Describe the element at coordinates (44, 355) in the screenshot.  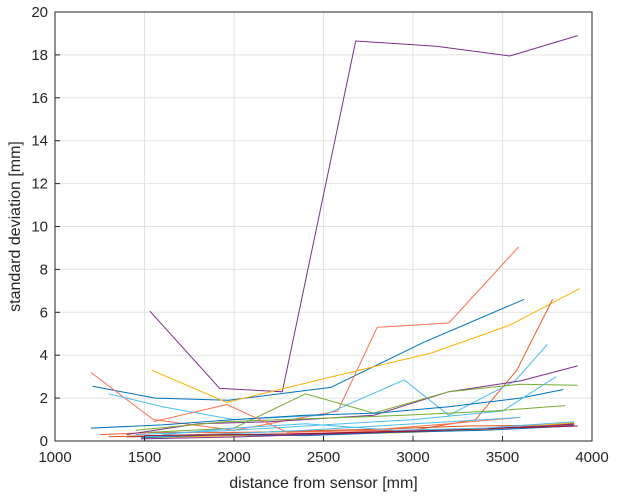
I see `y-tick-label: 4` at that location.